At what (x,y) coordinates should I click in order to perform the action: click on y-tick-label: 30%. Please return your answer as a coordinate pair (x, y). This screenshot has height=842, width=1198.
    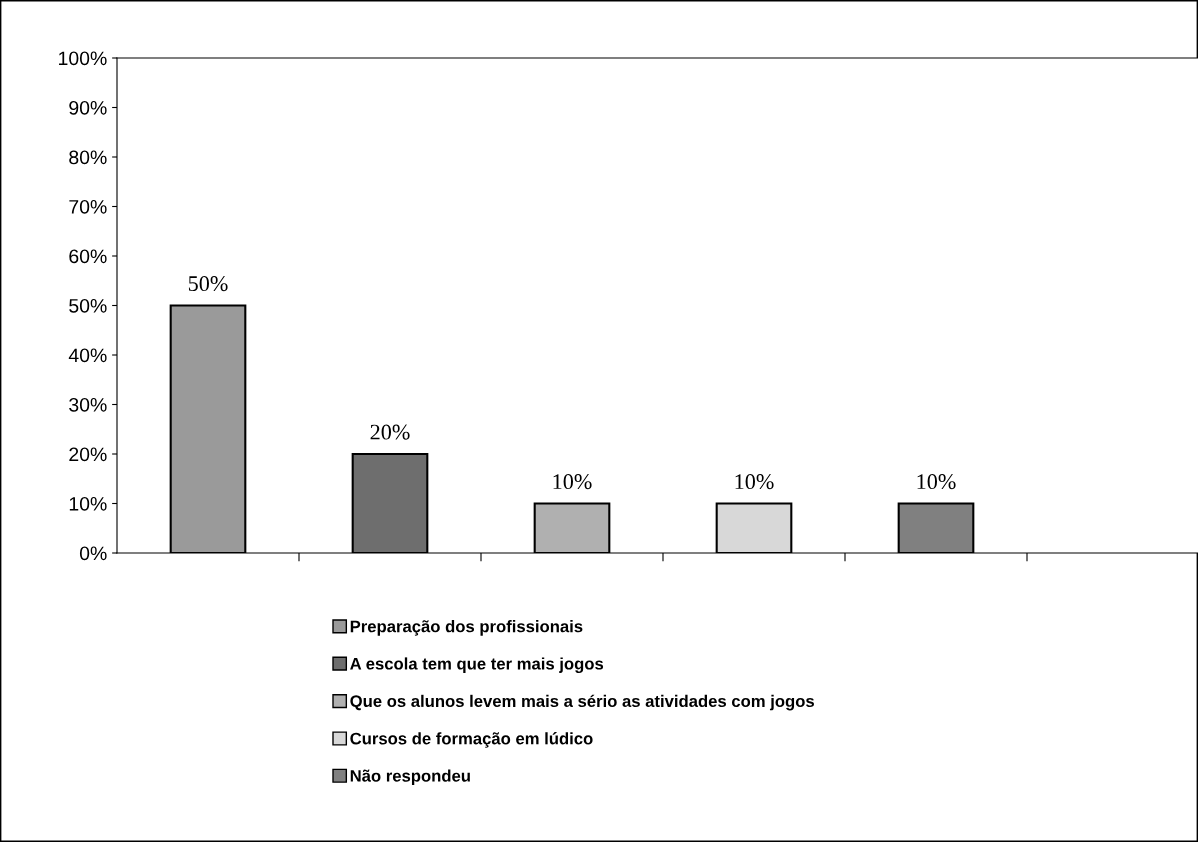
    Looking at the image, I should click on (88, 404).